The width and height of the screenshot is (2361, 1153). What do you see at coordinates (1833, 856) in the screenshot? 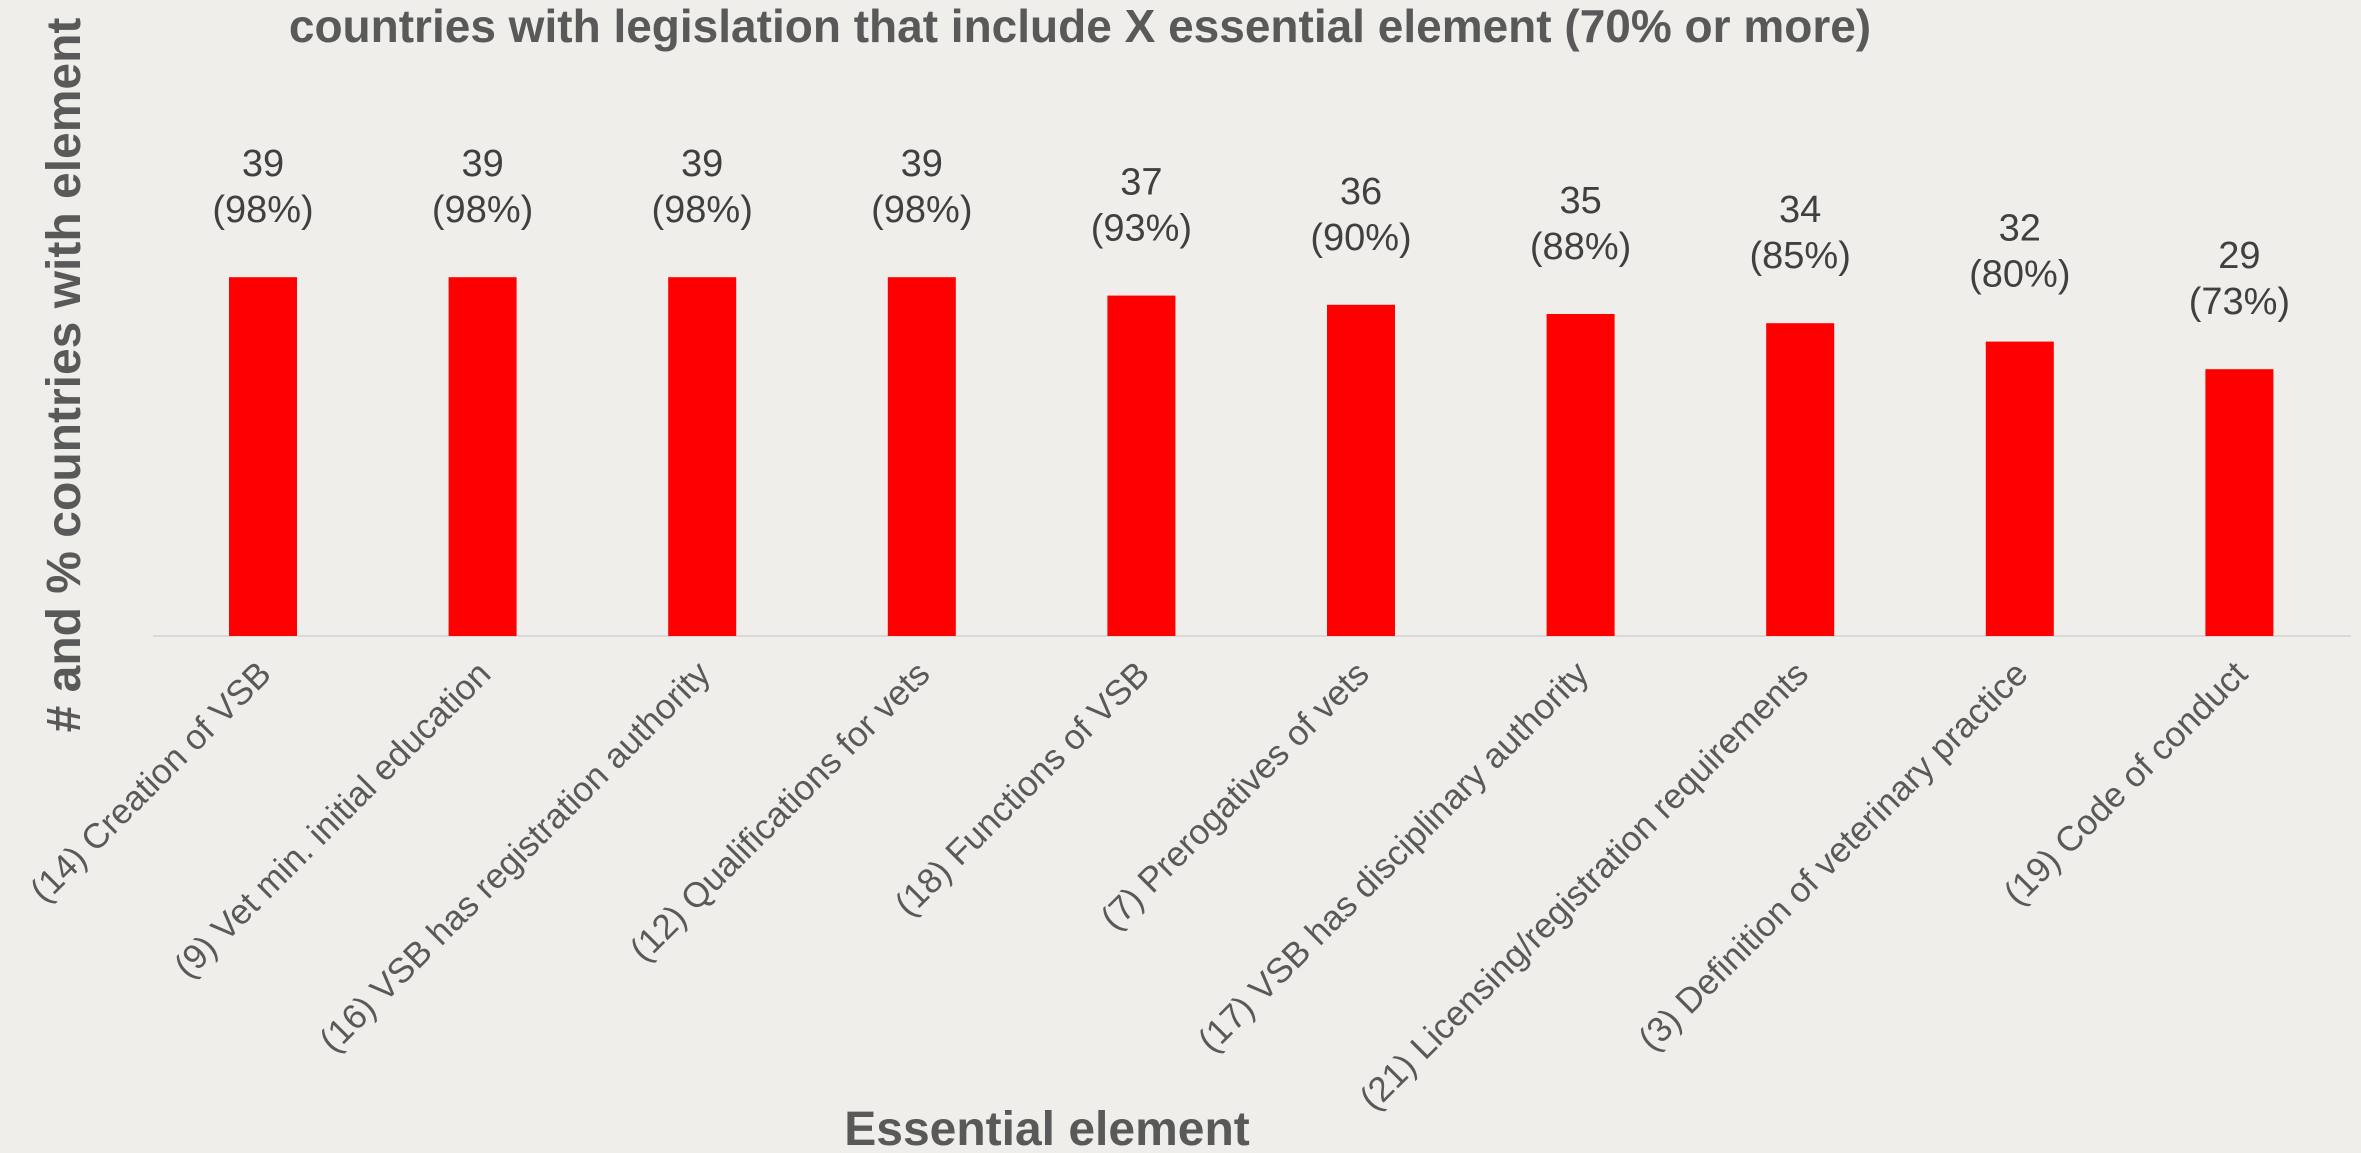
I see `category-label: (3) Definition of veterinary practice` at bounding box center [1833, 856].